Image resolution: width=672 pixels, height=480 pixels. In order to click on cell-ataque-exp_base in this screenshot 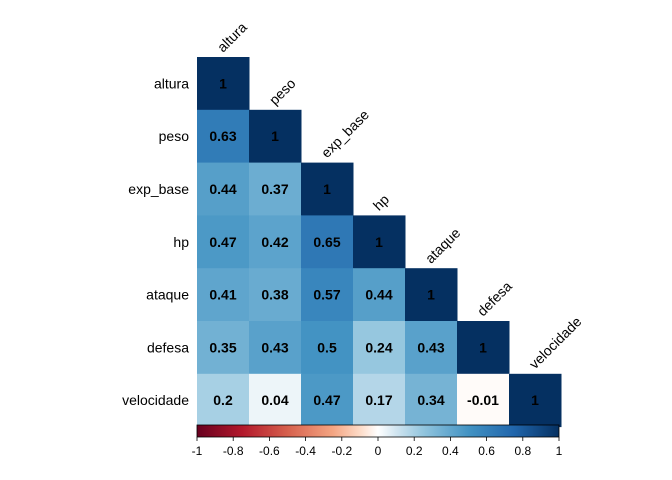, I will do `click(327, 295)`.